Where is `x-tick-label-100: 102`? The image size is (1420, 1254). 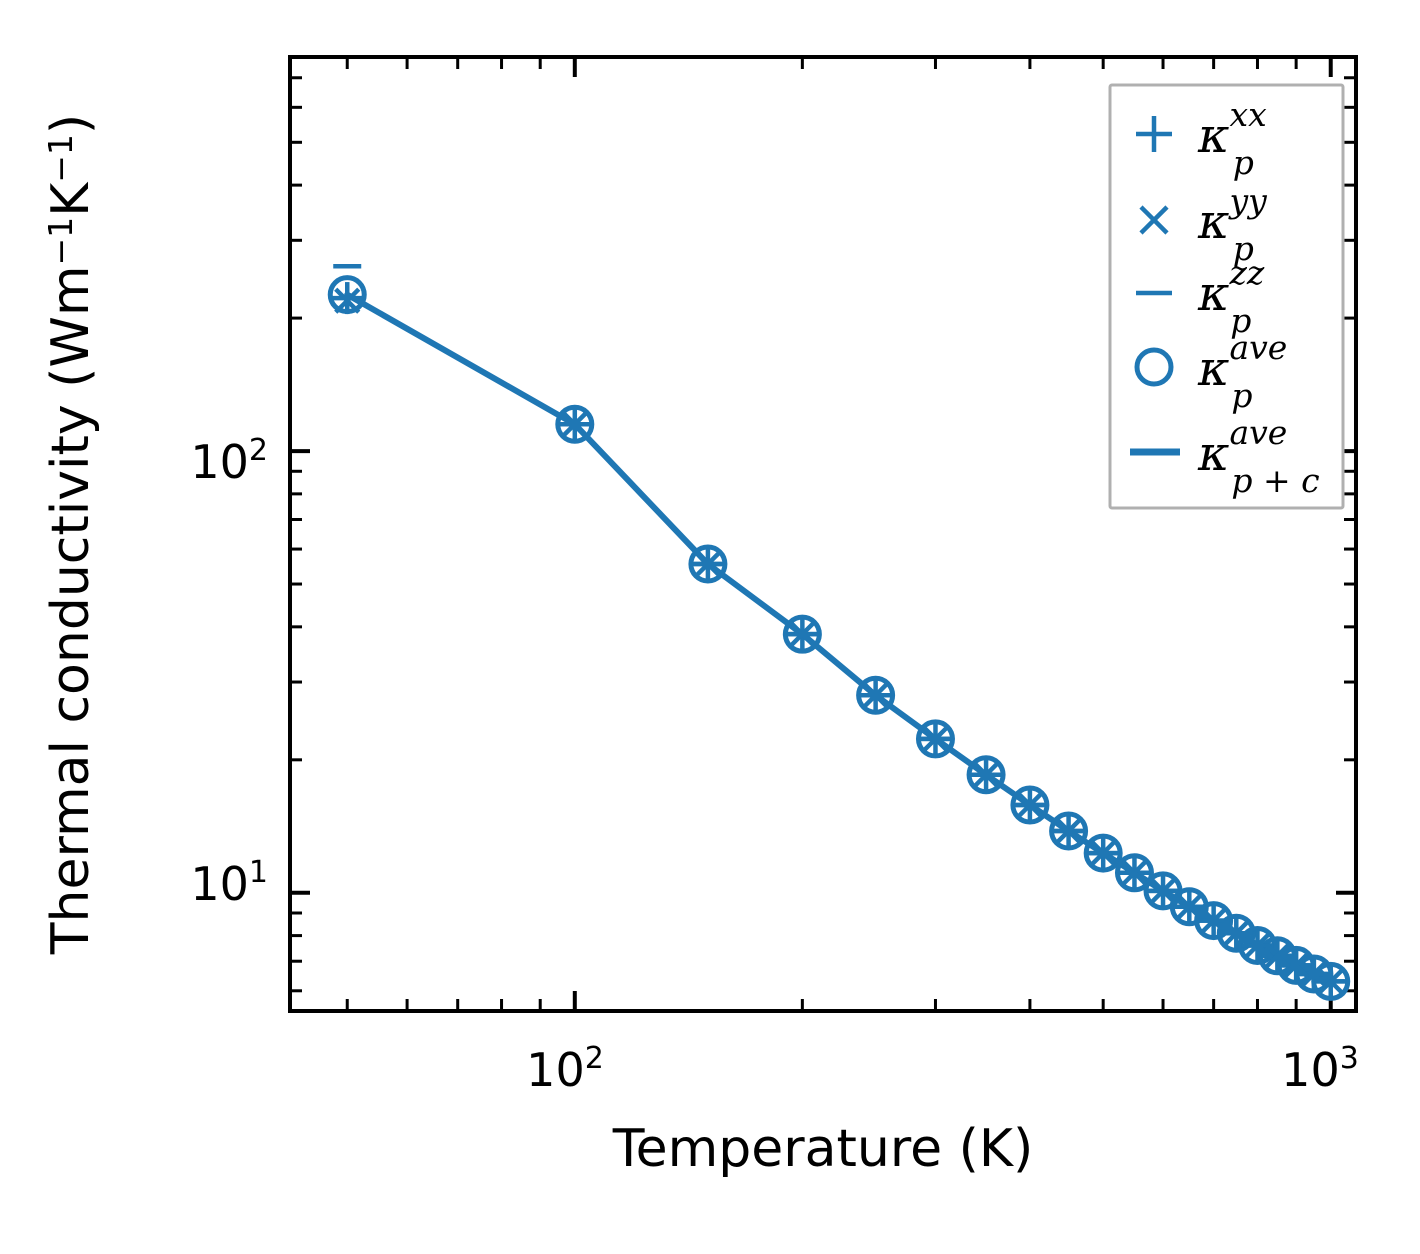
x-tick-label-100: 102 is located at coordinates (565, 1069).